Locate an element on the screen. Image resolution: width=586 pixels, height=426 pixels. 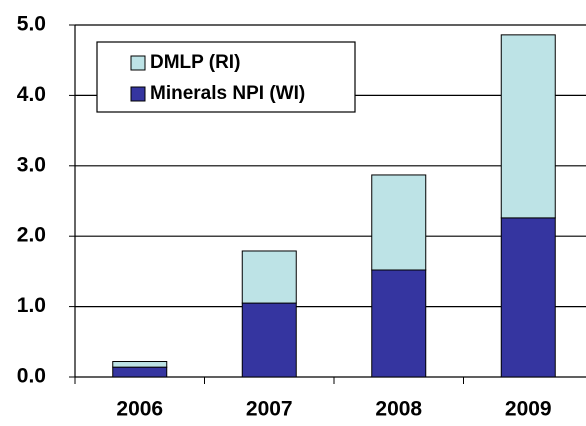
x-tick-label: 2007 is located at coordinates (269, 409).